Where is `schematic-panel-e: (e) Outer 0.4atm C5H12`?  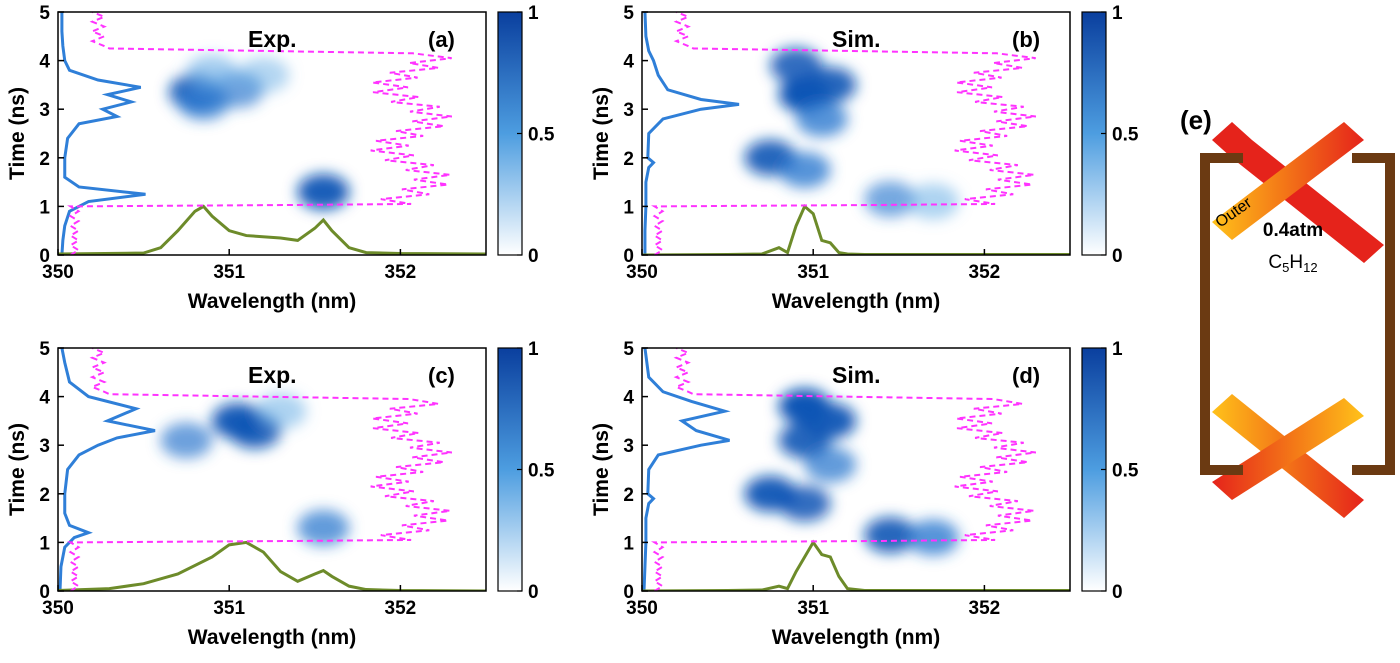
schematic-panel-e: (e) Outer 0.4atm C5H12 is located at coordinates (1287, 311).